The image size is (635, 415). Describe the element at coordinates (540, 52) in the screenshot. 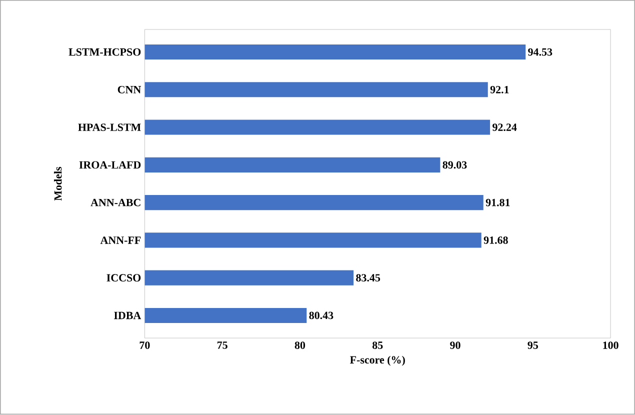

I see `data-label: 94.53` at that location.